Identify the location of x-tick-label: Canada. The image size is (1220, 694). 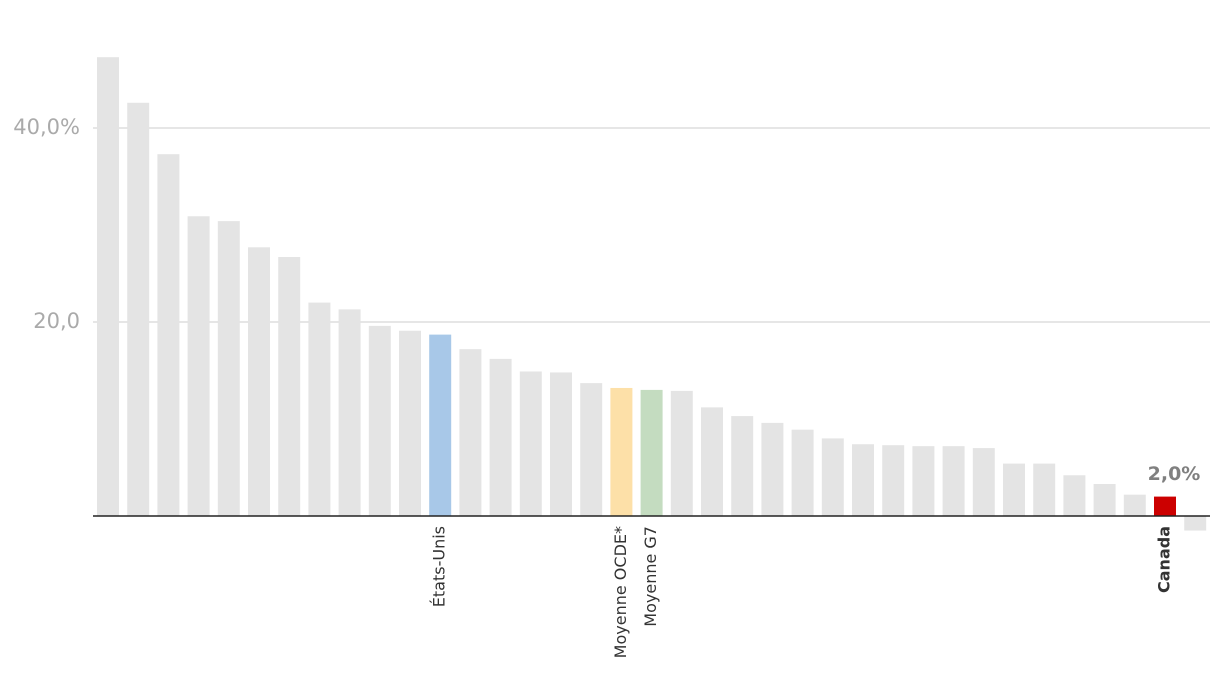
(1164, 559).